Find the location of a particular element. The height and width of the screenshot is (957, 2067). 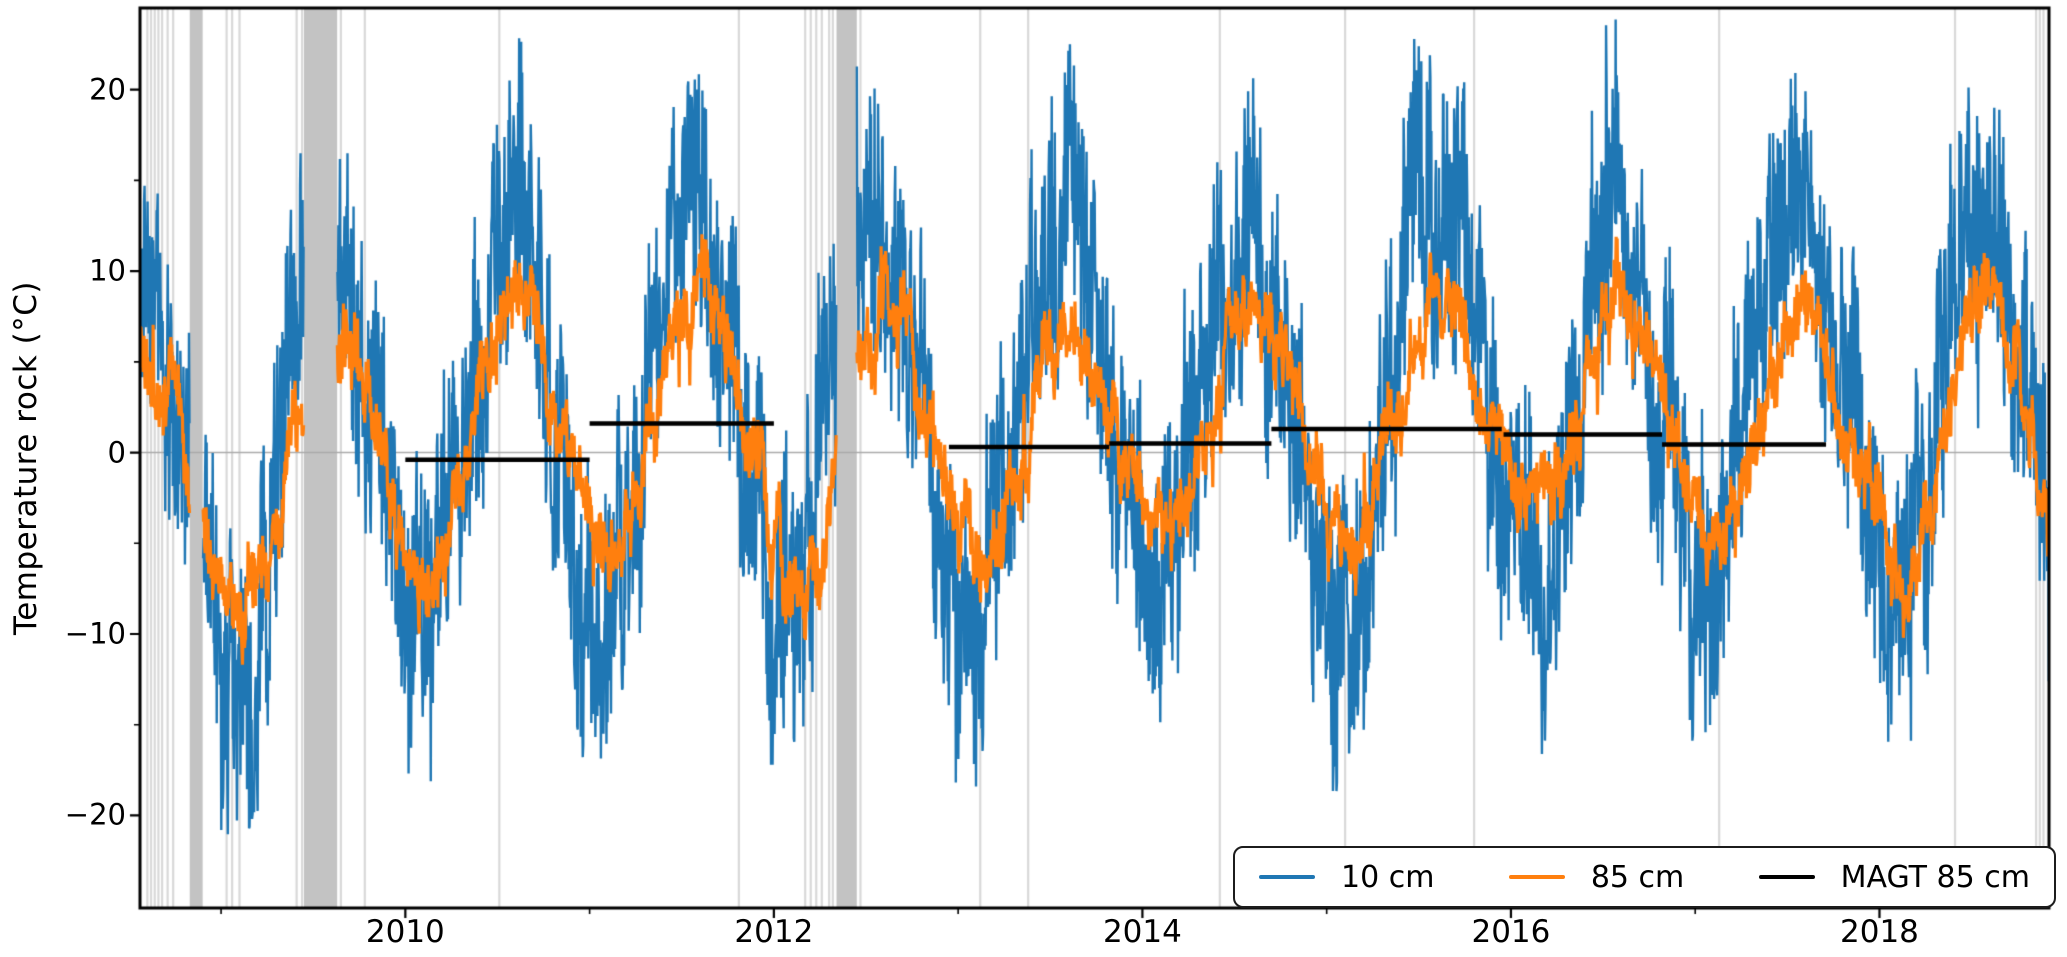

legend-magt-85cm-line-icon is located at coordinates (1786, 877).